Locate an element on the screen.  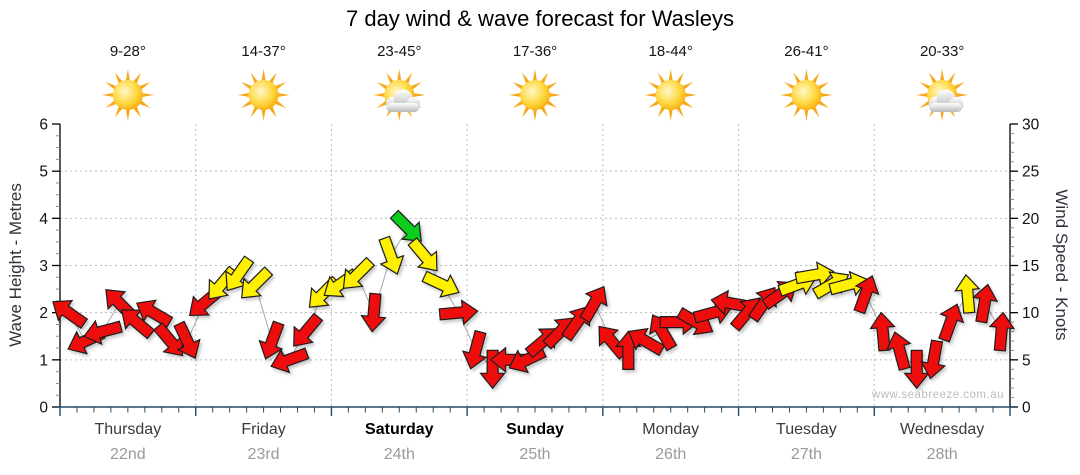
left-tick-label: 2 is located at coordinates (43, 313).